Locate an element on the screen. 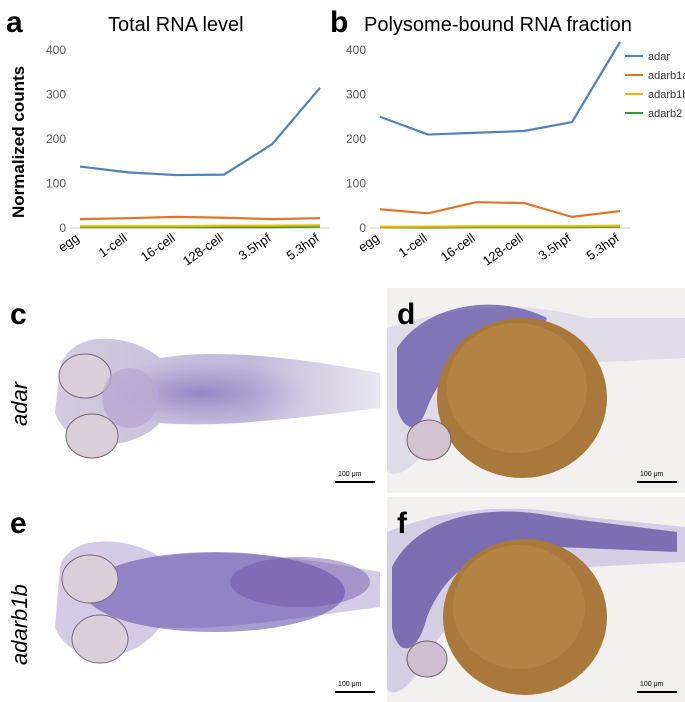 Image resolution: width=685 pixels, height=702 pixels. chart-a-ytick-label: 0 is located at coordinates (62, 228).